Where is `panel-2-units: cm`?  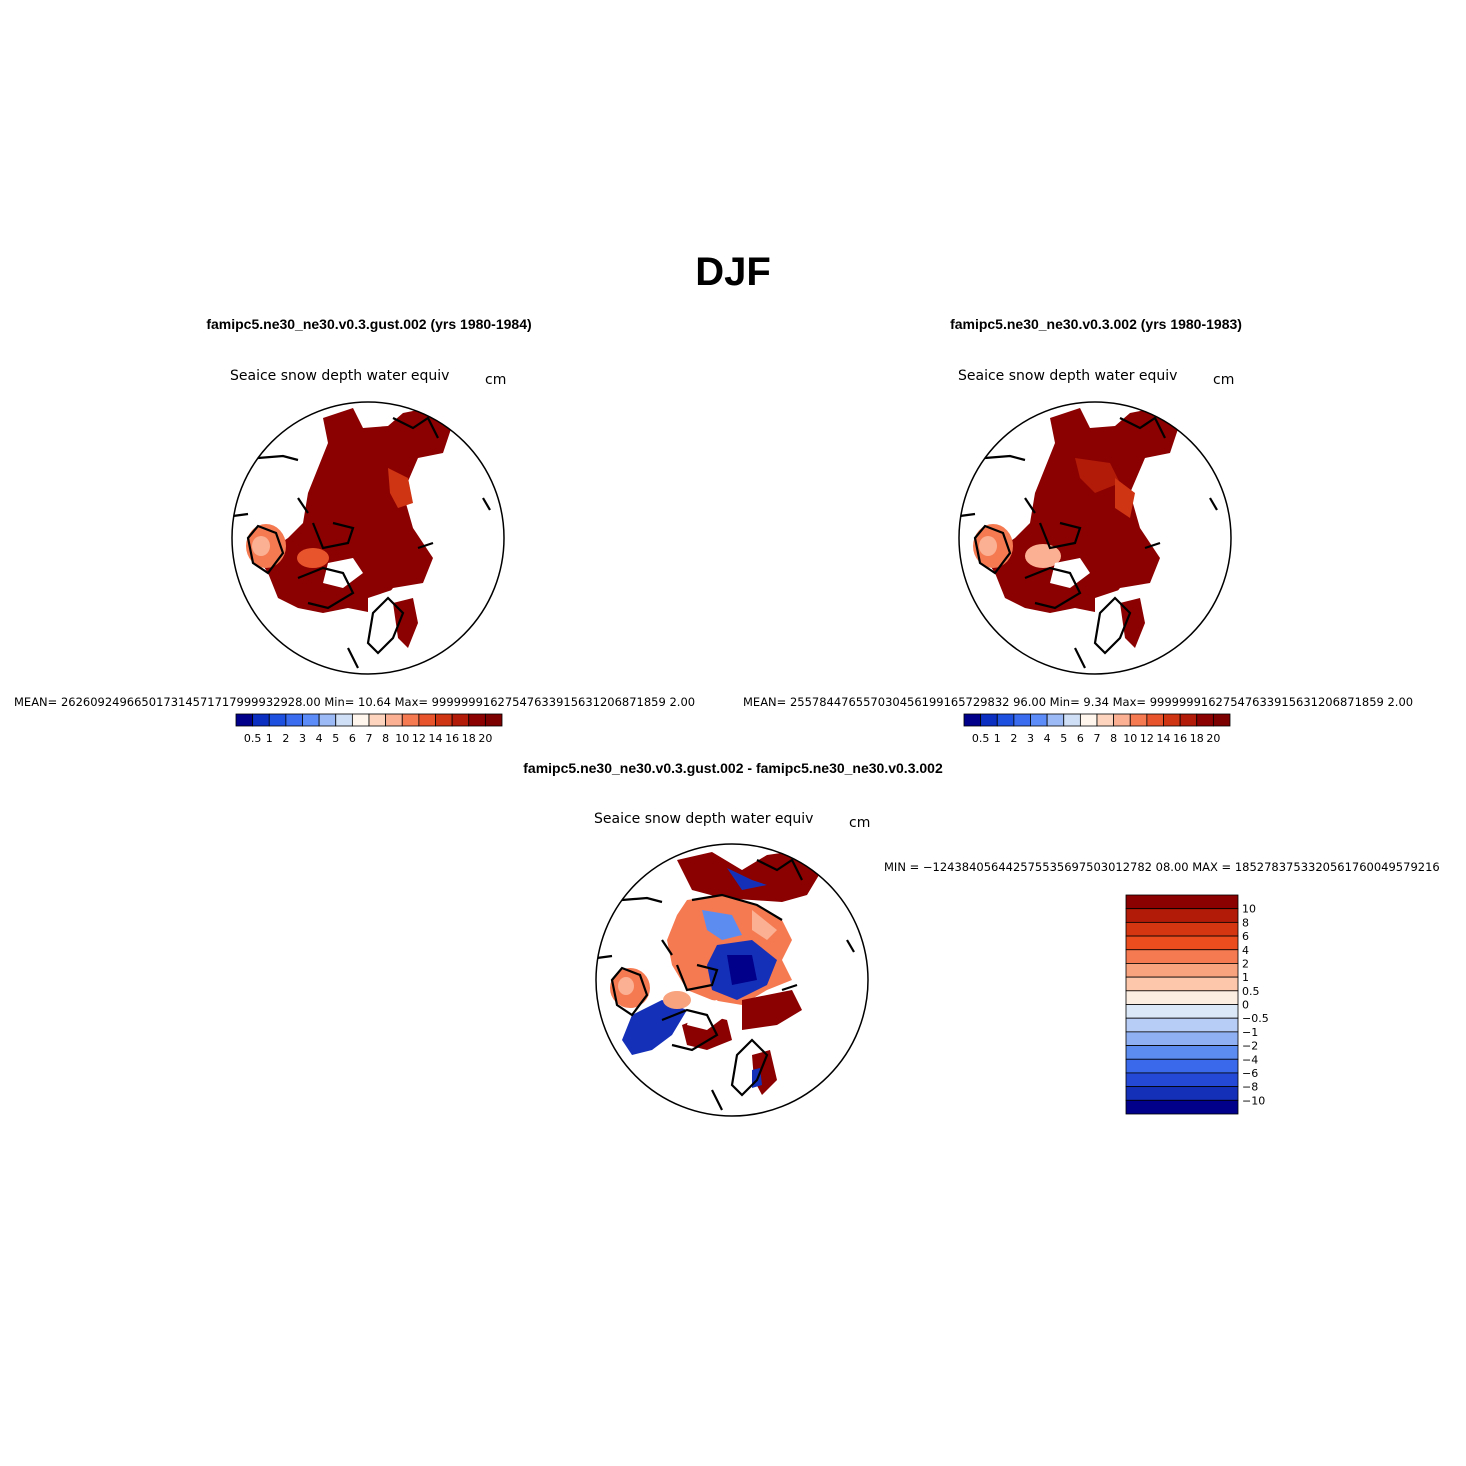 panel-2-units: cm is located at coordinates (1224, 380).